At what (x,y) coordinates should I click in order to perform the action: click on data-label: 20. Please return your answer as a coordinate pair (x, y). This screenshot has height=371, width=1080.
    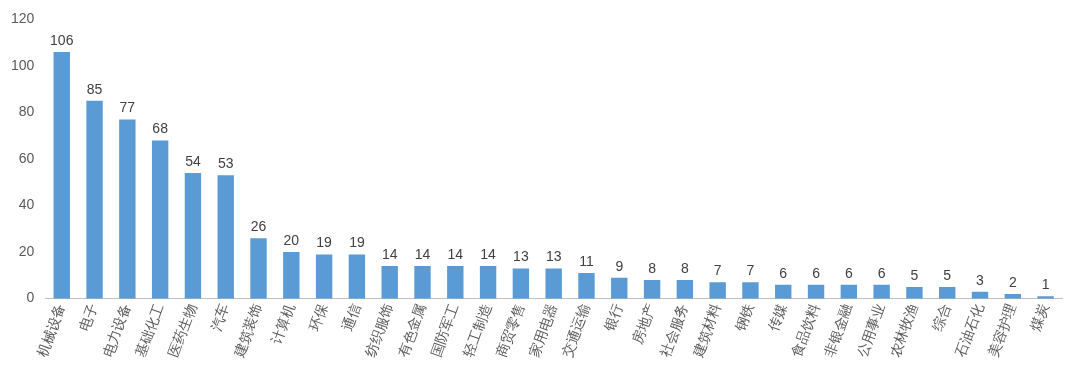
    Looking at the image, I should click on (291, 239).